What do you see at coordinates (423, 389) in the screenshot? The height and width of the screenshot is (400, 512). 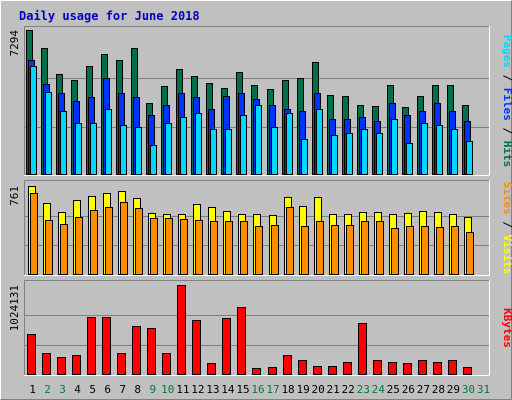 I see `day-label-27: 27` at bounding box center [423, 389].